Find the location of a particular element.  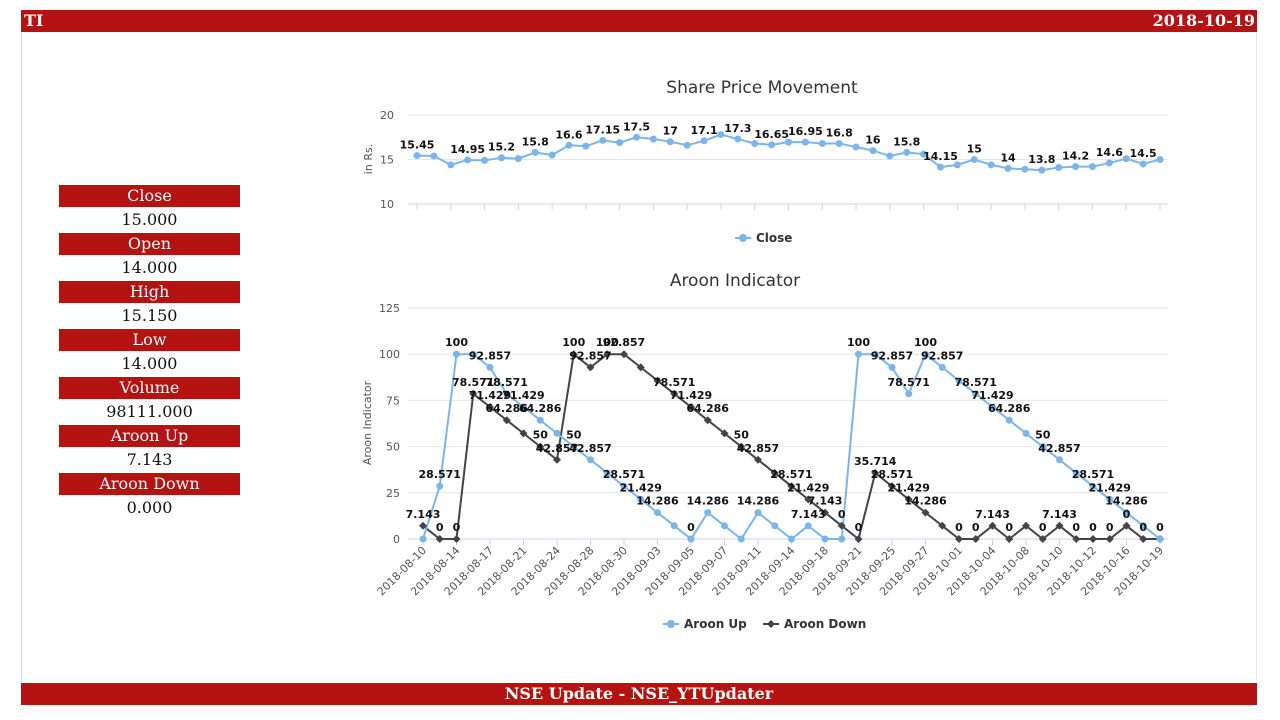

aroon-ytick-label: 50 is located at coordinates (393, 447).